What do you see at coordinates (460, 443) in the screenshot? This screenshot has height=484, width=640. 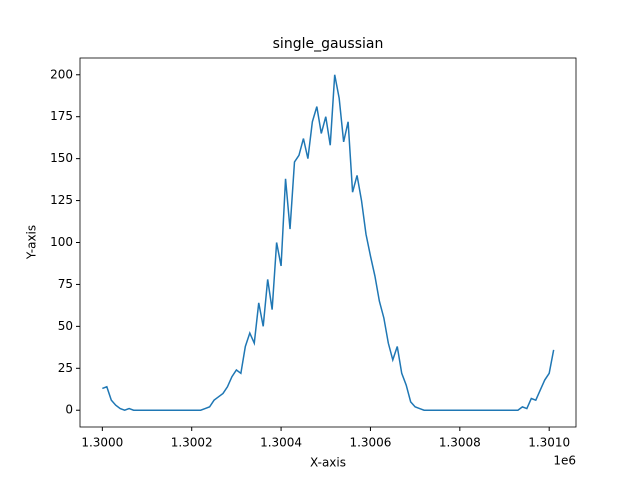 I see `x-tick-label: 1.3008` at bounding box center [460, 443].